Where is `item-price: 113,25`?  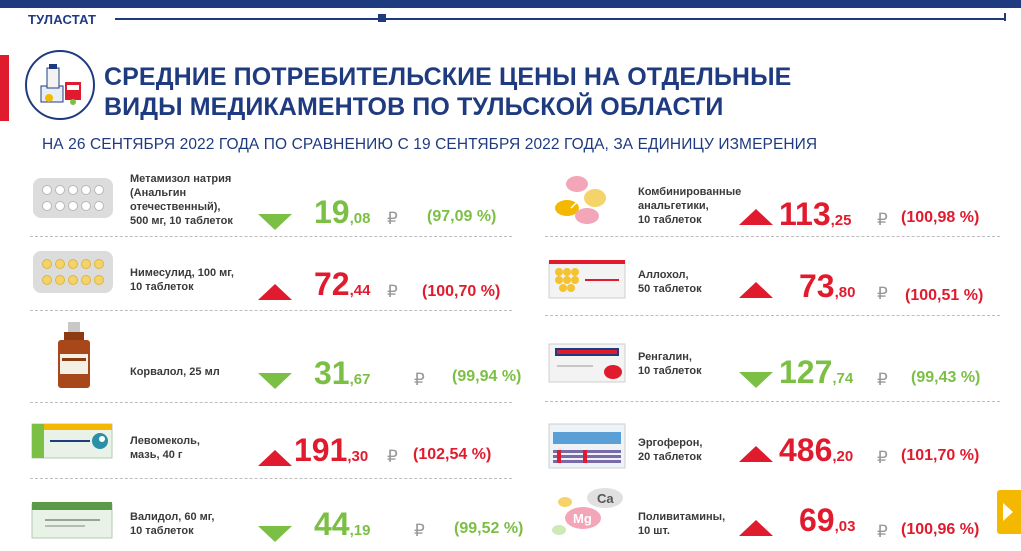
item-price: 113,25 is located at coordinates (815, 214).